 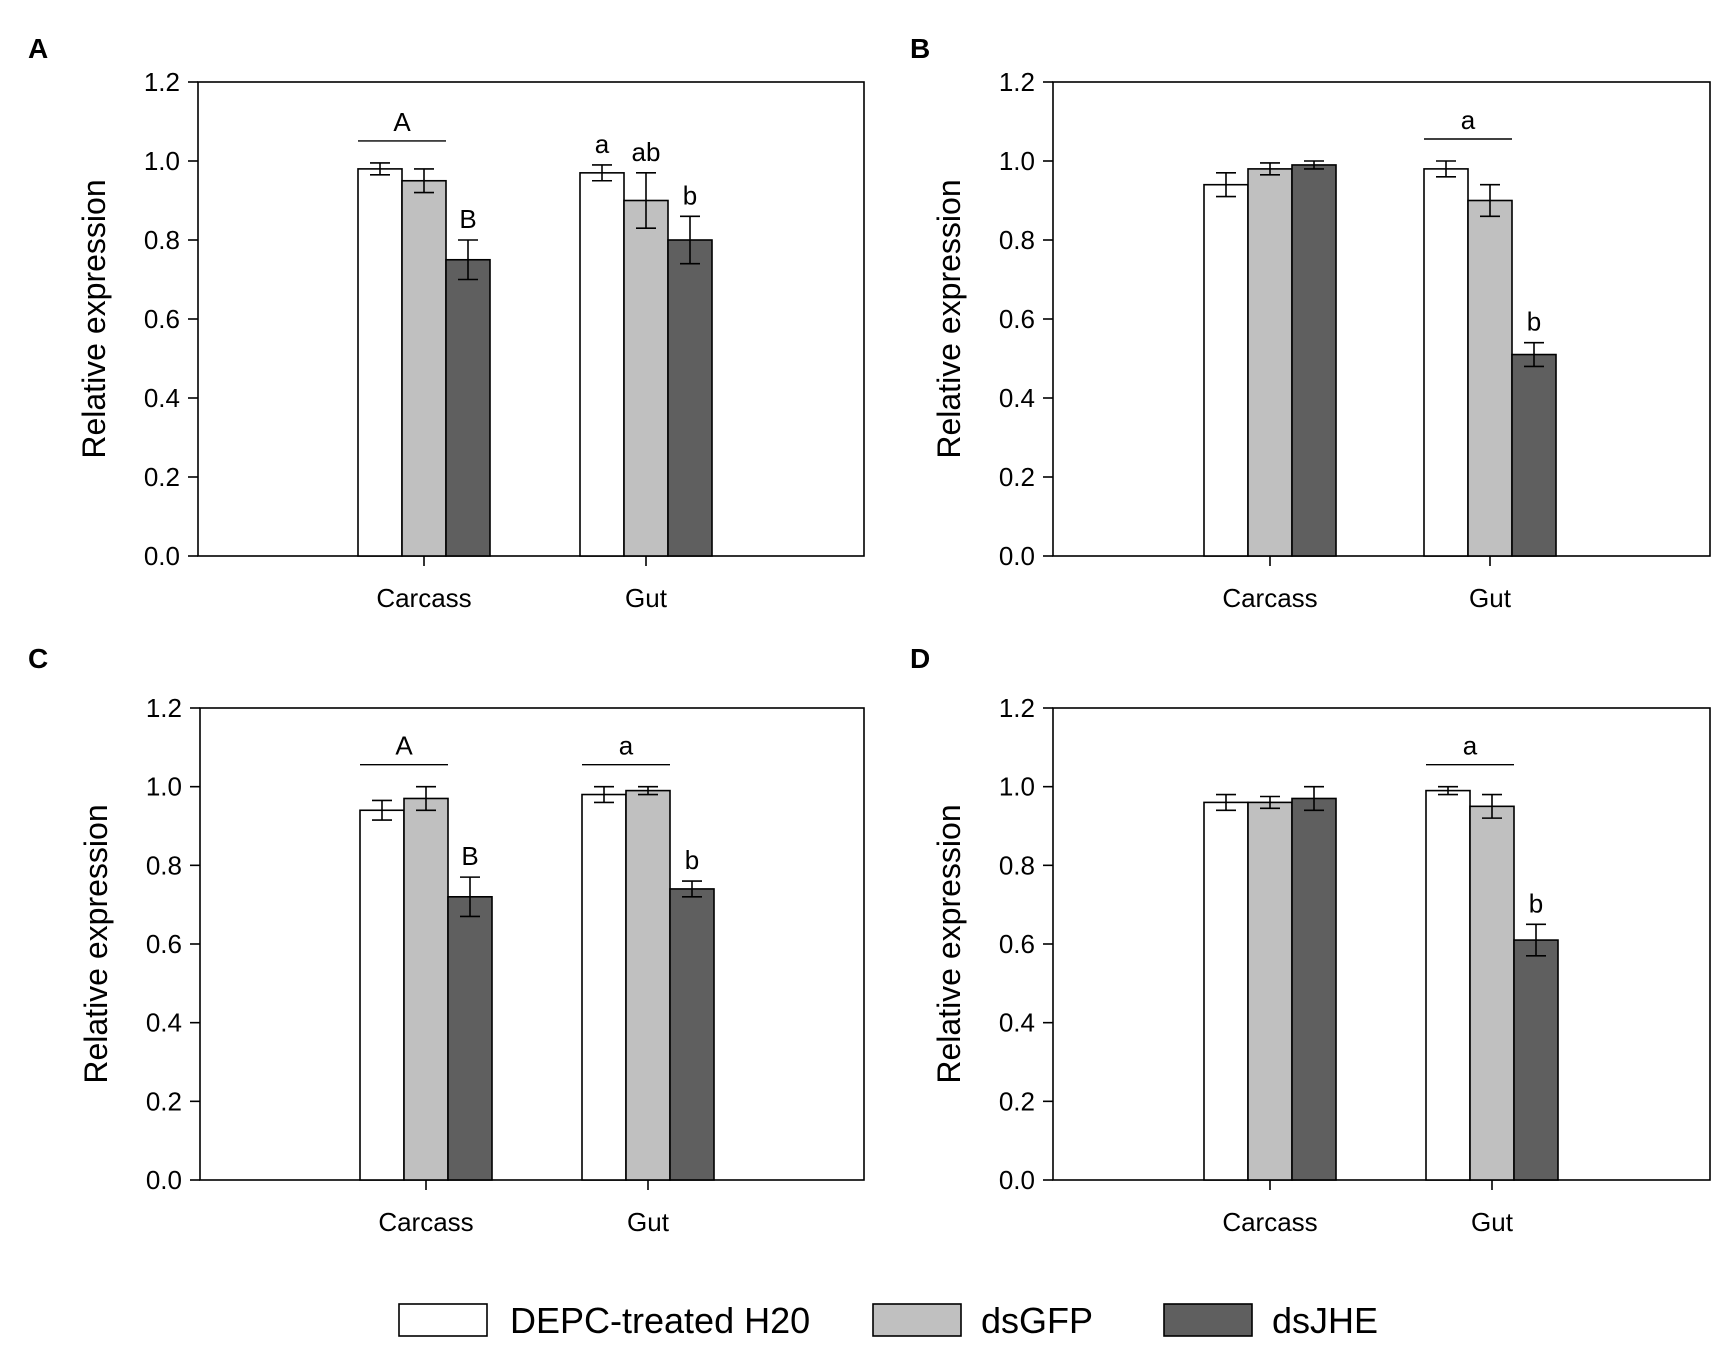 What do you see at coordinates (660, 1320) in the screenshot?
I see `legend-label: DEPC-treated H20` at bounding box center [660, 1320].